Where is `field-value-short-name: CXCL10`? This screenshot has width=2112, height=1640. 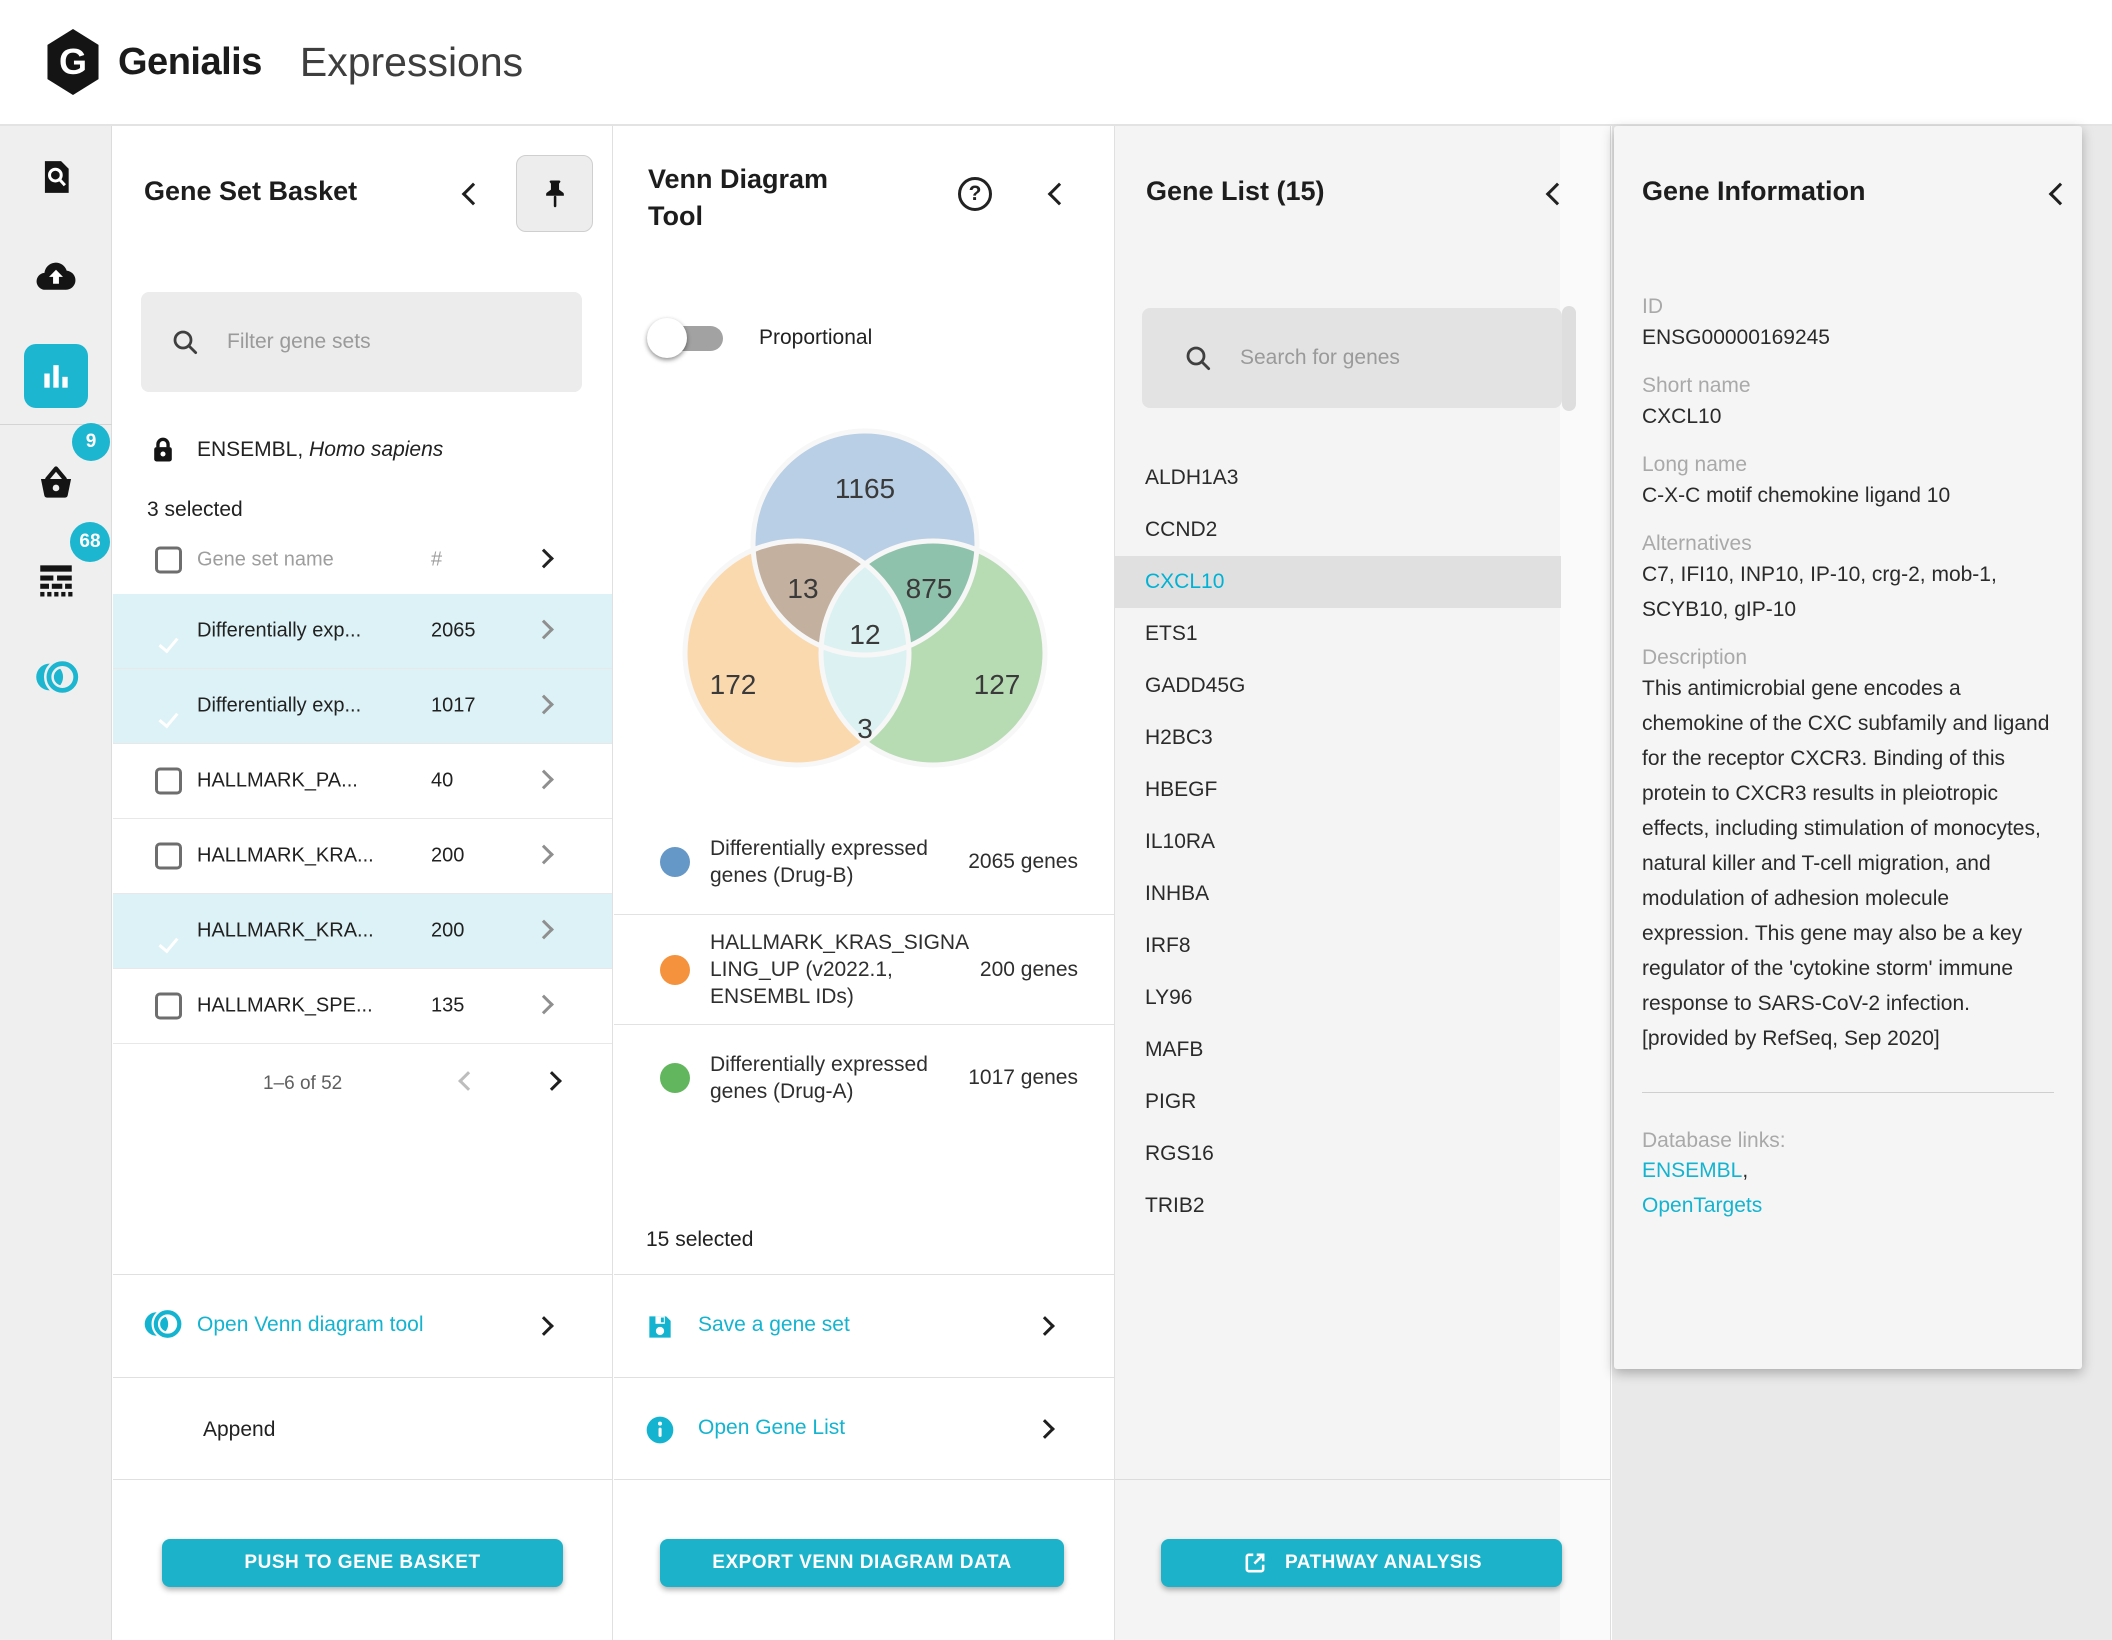
field-value-short-name: CXCL10 is located at coordinates (1682, 416).